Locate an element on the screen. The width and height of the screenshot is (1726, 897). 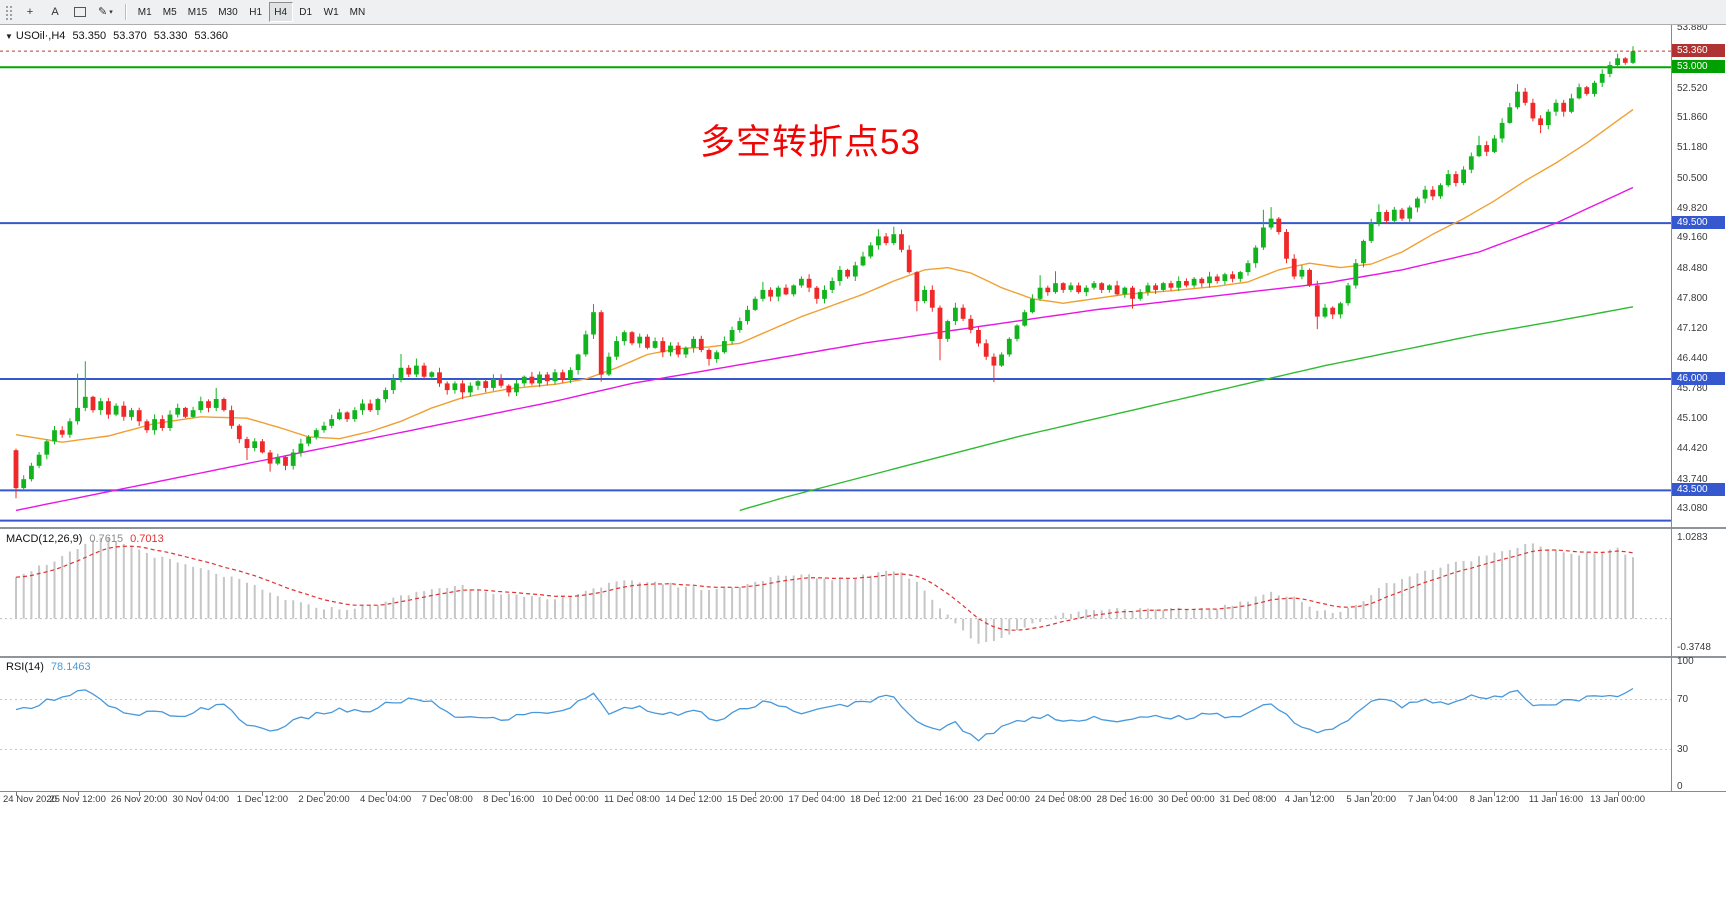
timeframe-button-h4: H4 is located at coordinates (280, 12).